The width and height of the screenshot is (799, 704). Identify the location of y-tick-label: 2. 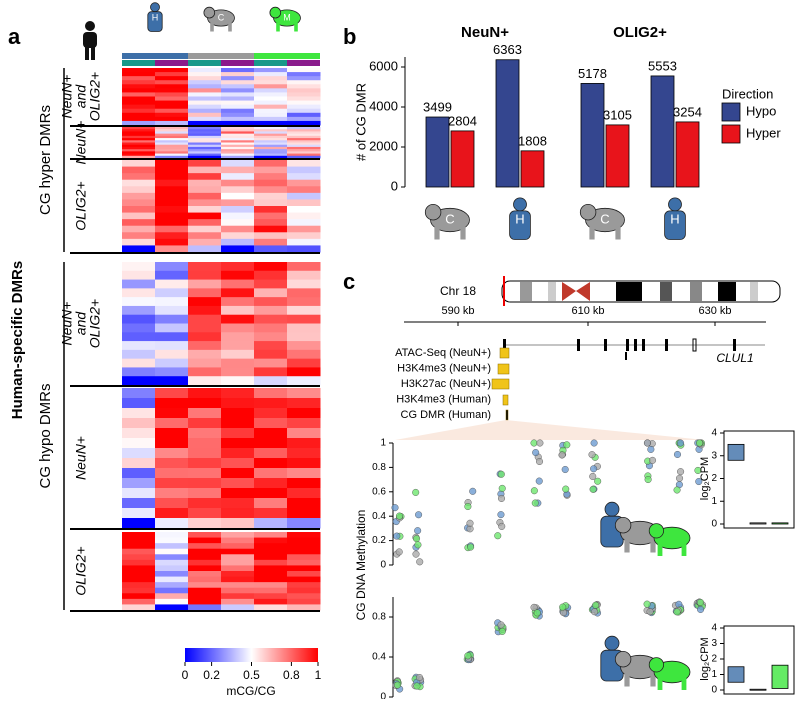
(714, 478).